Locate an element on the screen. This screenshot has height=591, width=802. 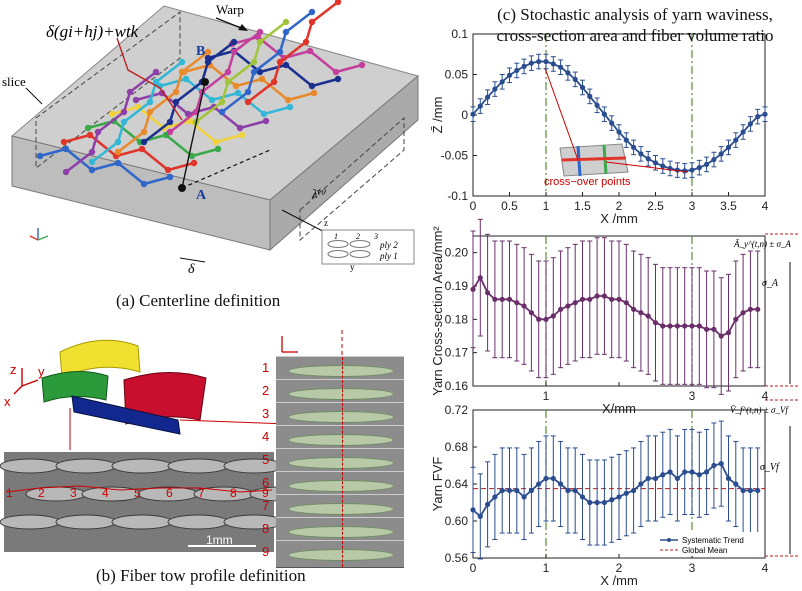
x-tick-label: 1.5 is located at coordinates (582, 206).